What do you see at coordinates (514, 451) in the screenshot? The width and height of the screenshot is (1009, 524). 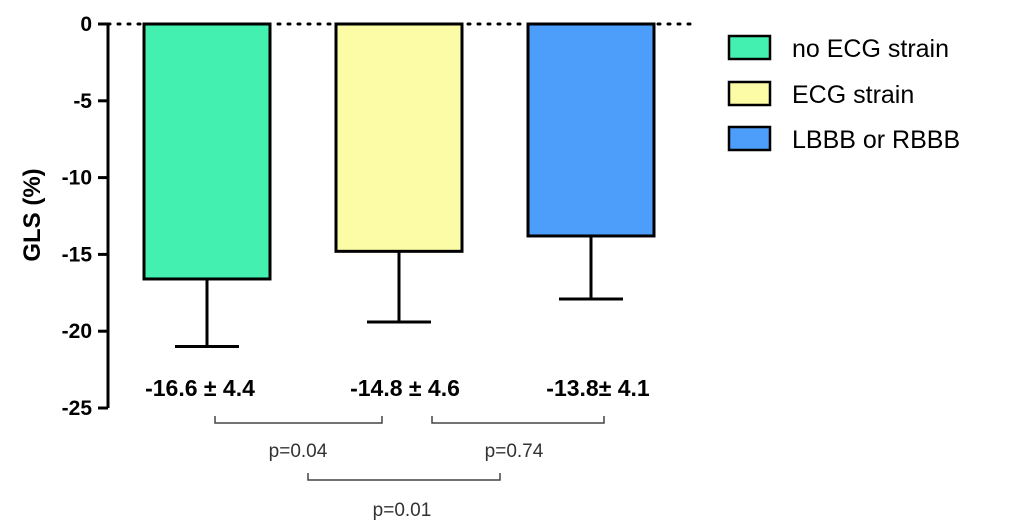 I see `p-value-label: p=0.74` at bounding box center [514, 451].